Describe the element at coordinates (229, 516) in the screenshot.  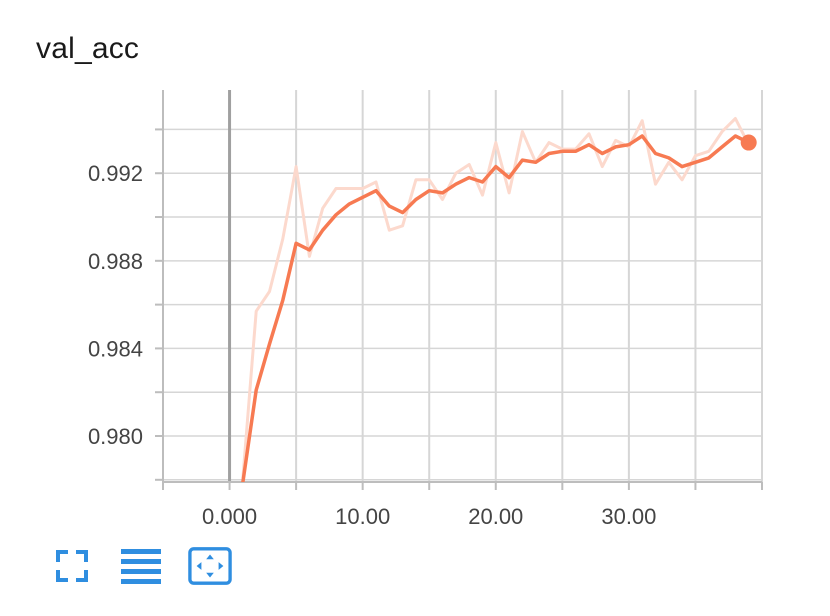
I see `x-tick-label: 0.000` at that location.